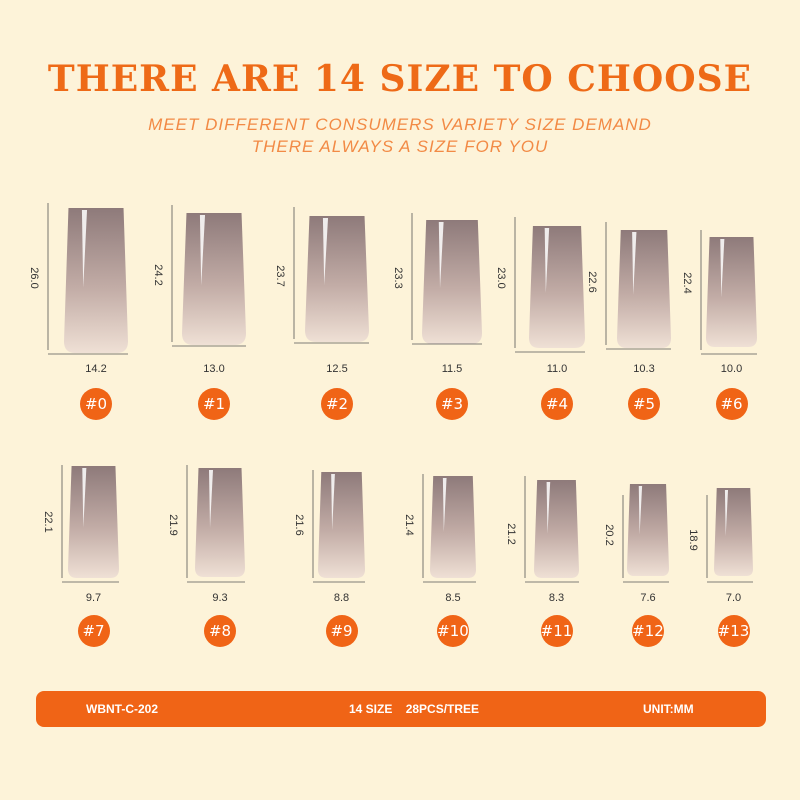  I want to click on width-label: 13.0, so click(214, 369).